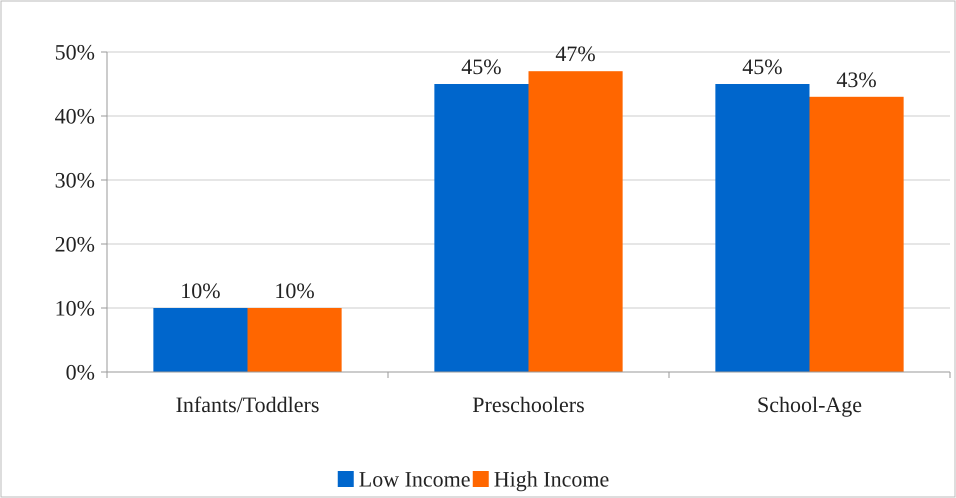 This screenshot has height=498, width=956. Describe the element at coordinates (552, 479) in the screenshot. I see `legend-label: High Income` at that location.